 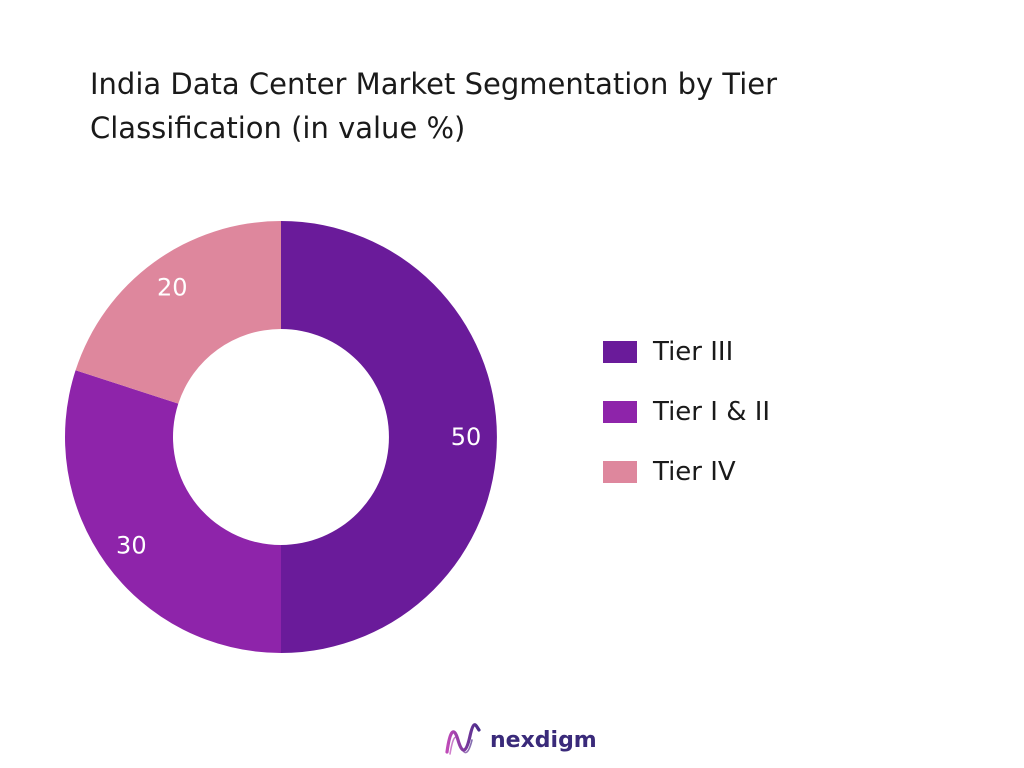 I want to click on nexdigm-wave-icon, so click(x=463, y=739).